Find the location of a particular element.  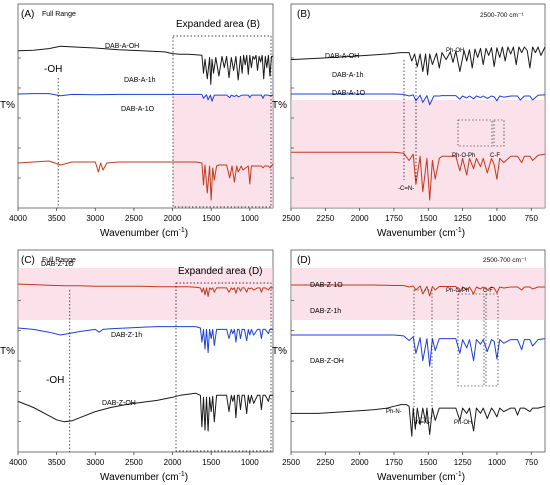

line-label-c-1o: DAB-Z-1O is located at coordinates (57, 264).